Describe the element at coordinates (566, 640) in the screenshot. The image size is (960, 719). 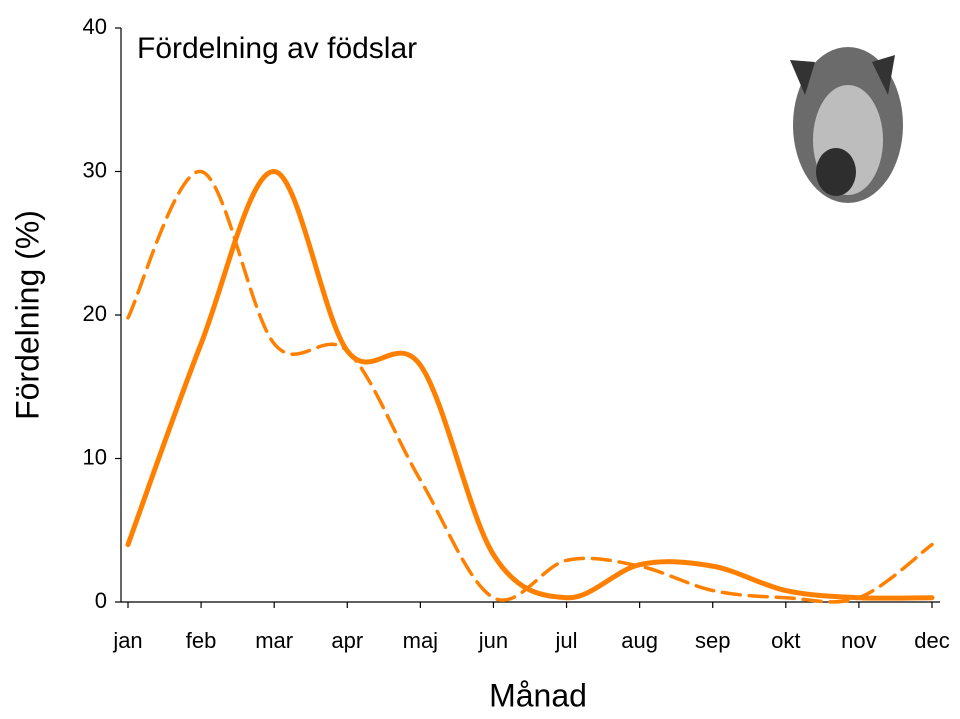
I see `x-tick-label: jul` at that location.